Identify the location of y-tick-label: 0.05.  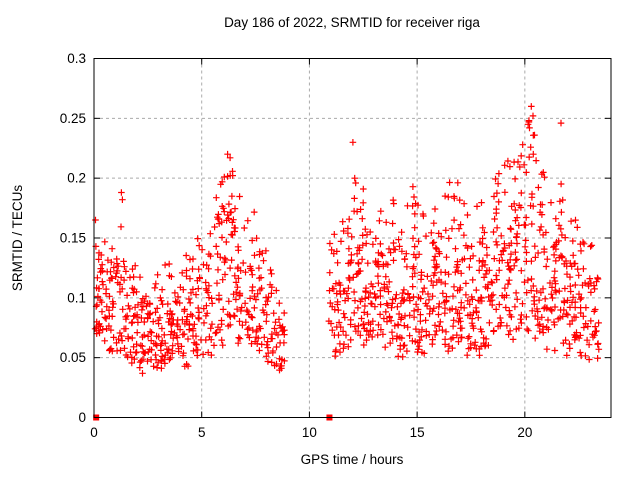
(73, 357).